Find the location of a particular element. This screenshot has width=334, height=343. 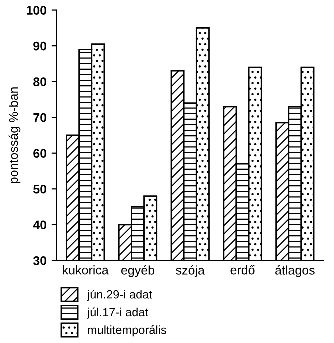

x-tick-label: erdő is located at coordinates (242, 270).